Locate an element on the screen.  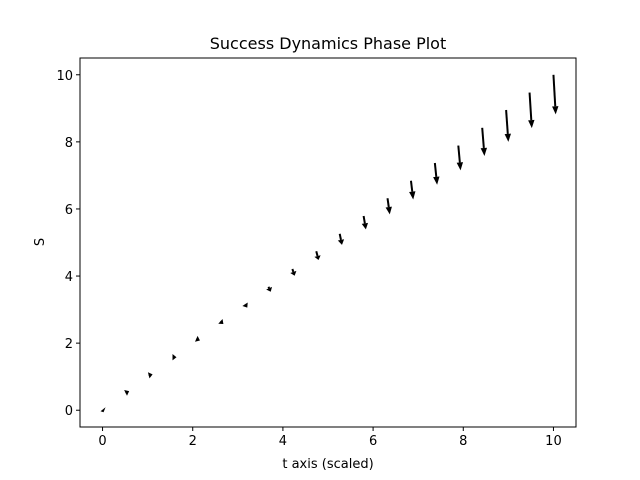
y-axis-label: S is located at coordinates (40, 242).